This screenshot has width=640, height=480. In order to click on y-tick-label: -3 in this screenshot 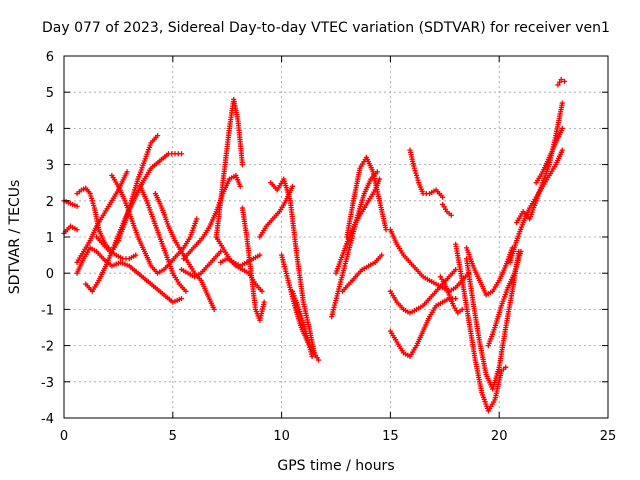, I will do `click(47, 383)`.